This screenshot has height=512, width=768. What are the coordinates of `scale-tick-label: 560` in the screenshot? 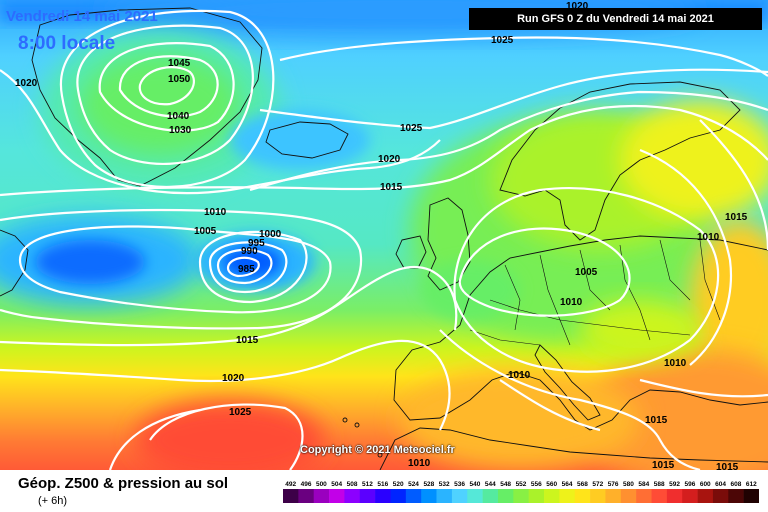 It's located at (551, 484).